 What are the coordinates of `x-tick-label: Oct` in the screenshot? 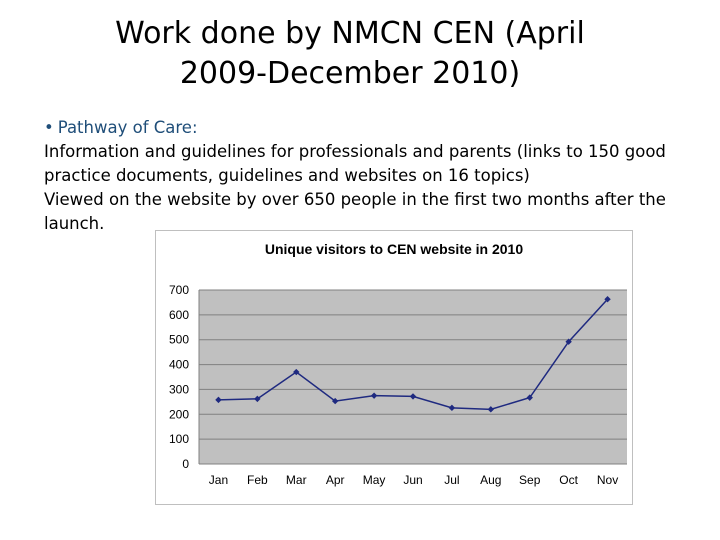 It's located at (568, 480).